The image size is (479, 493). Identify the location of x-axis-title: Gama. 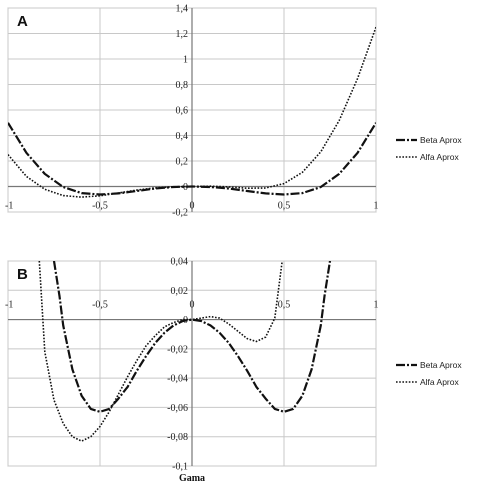
(192, 478).